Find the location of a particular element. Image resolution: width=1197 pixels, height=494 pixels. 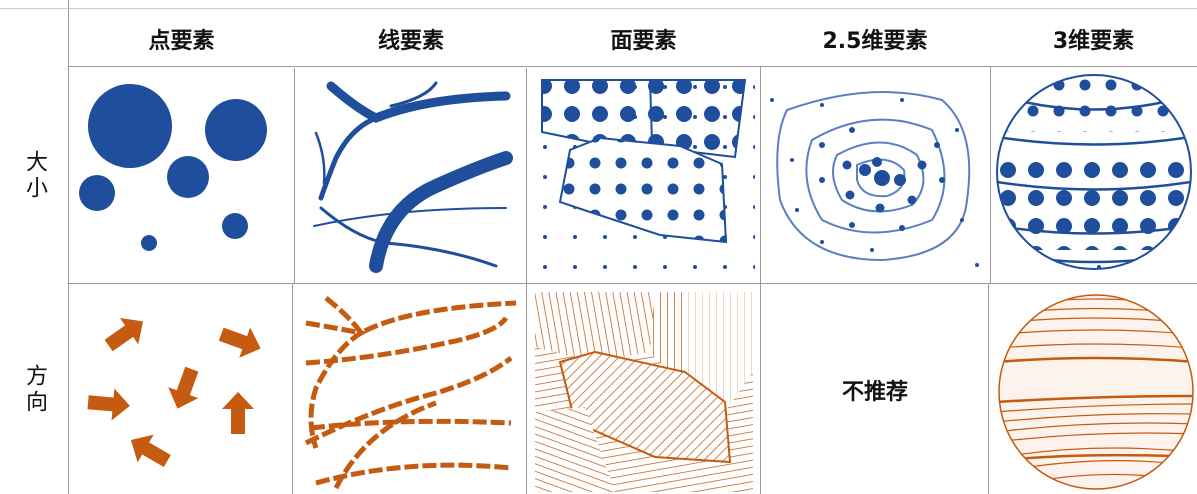

not-recommended: 不推荐 is located at coordinates (874, 392).